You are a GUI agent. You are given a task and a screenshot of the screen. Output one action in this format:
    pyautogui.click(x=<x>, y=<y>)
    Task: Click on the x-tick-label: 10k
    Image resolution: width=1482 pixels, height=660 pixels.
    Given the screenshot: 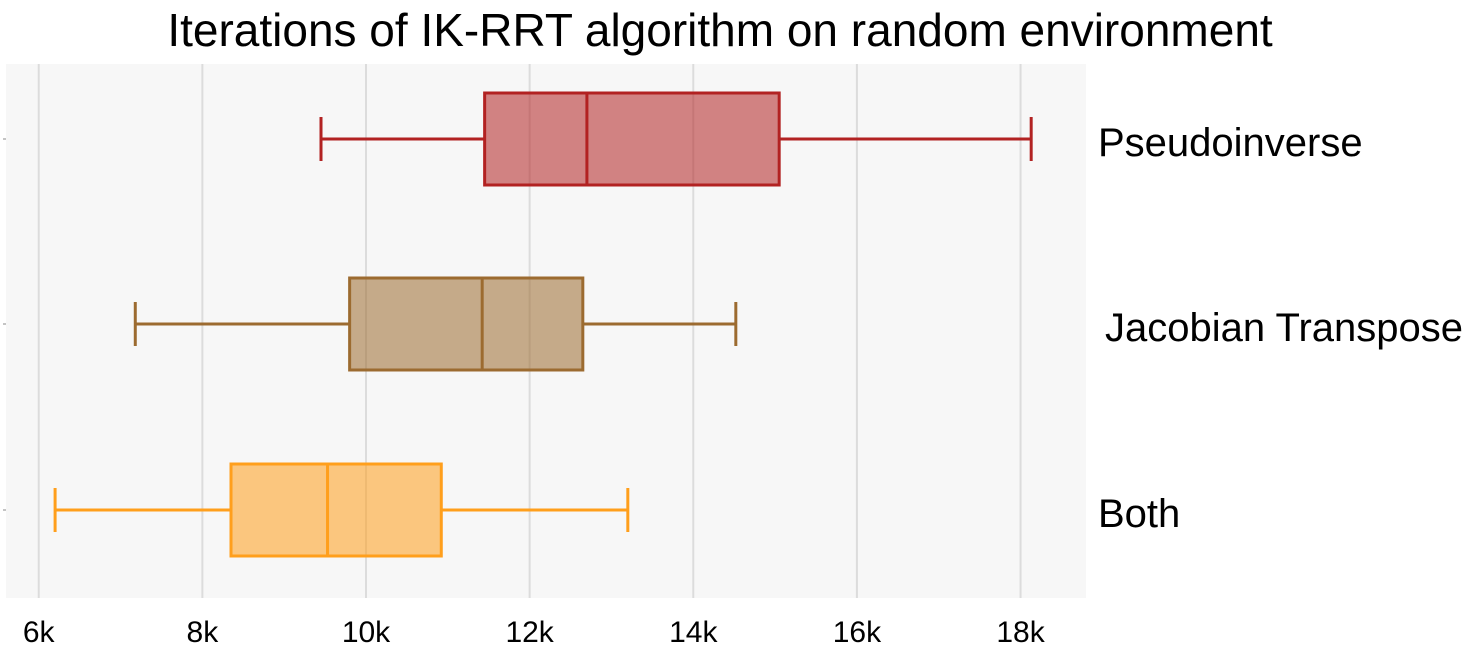 What is the action you would take?
    pyautogui.click(x=366, y=632)
    